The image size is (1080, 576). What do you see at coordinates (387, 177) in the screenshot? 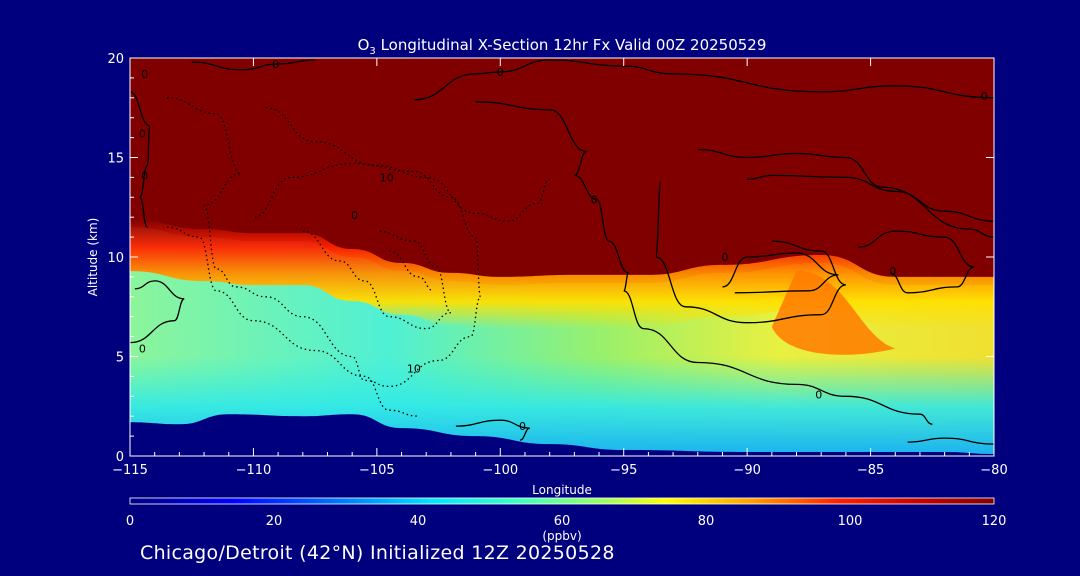
I see `contour-label-7: 10` at bounding box center [387, 177].